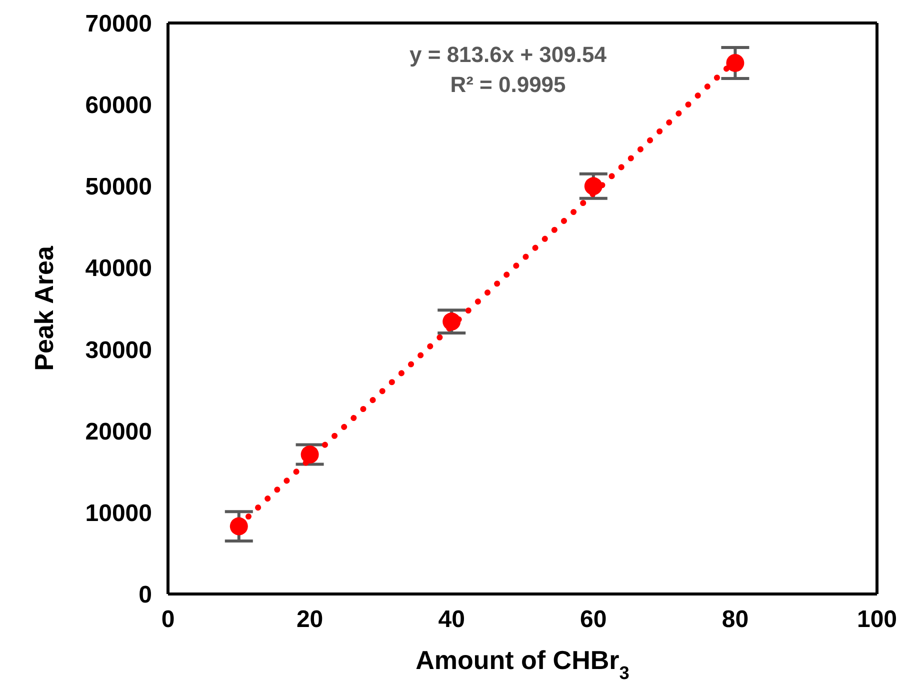 This screenshot has width=906, height=691. What do you see at coordinates (877, 620) in the screenshot?
I see `x-tick-label: 100` at bounding box center [877, 620].